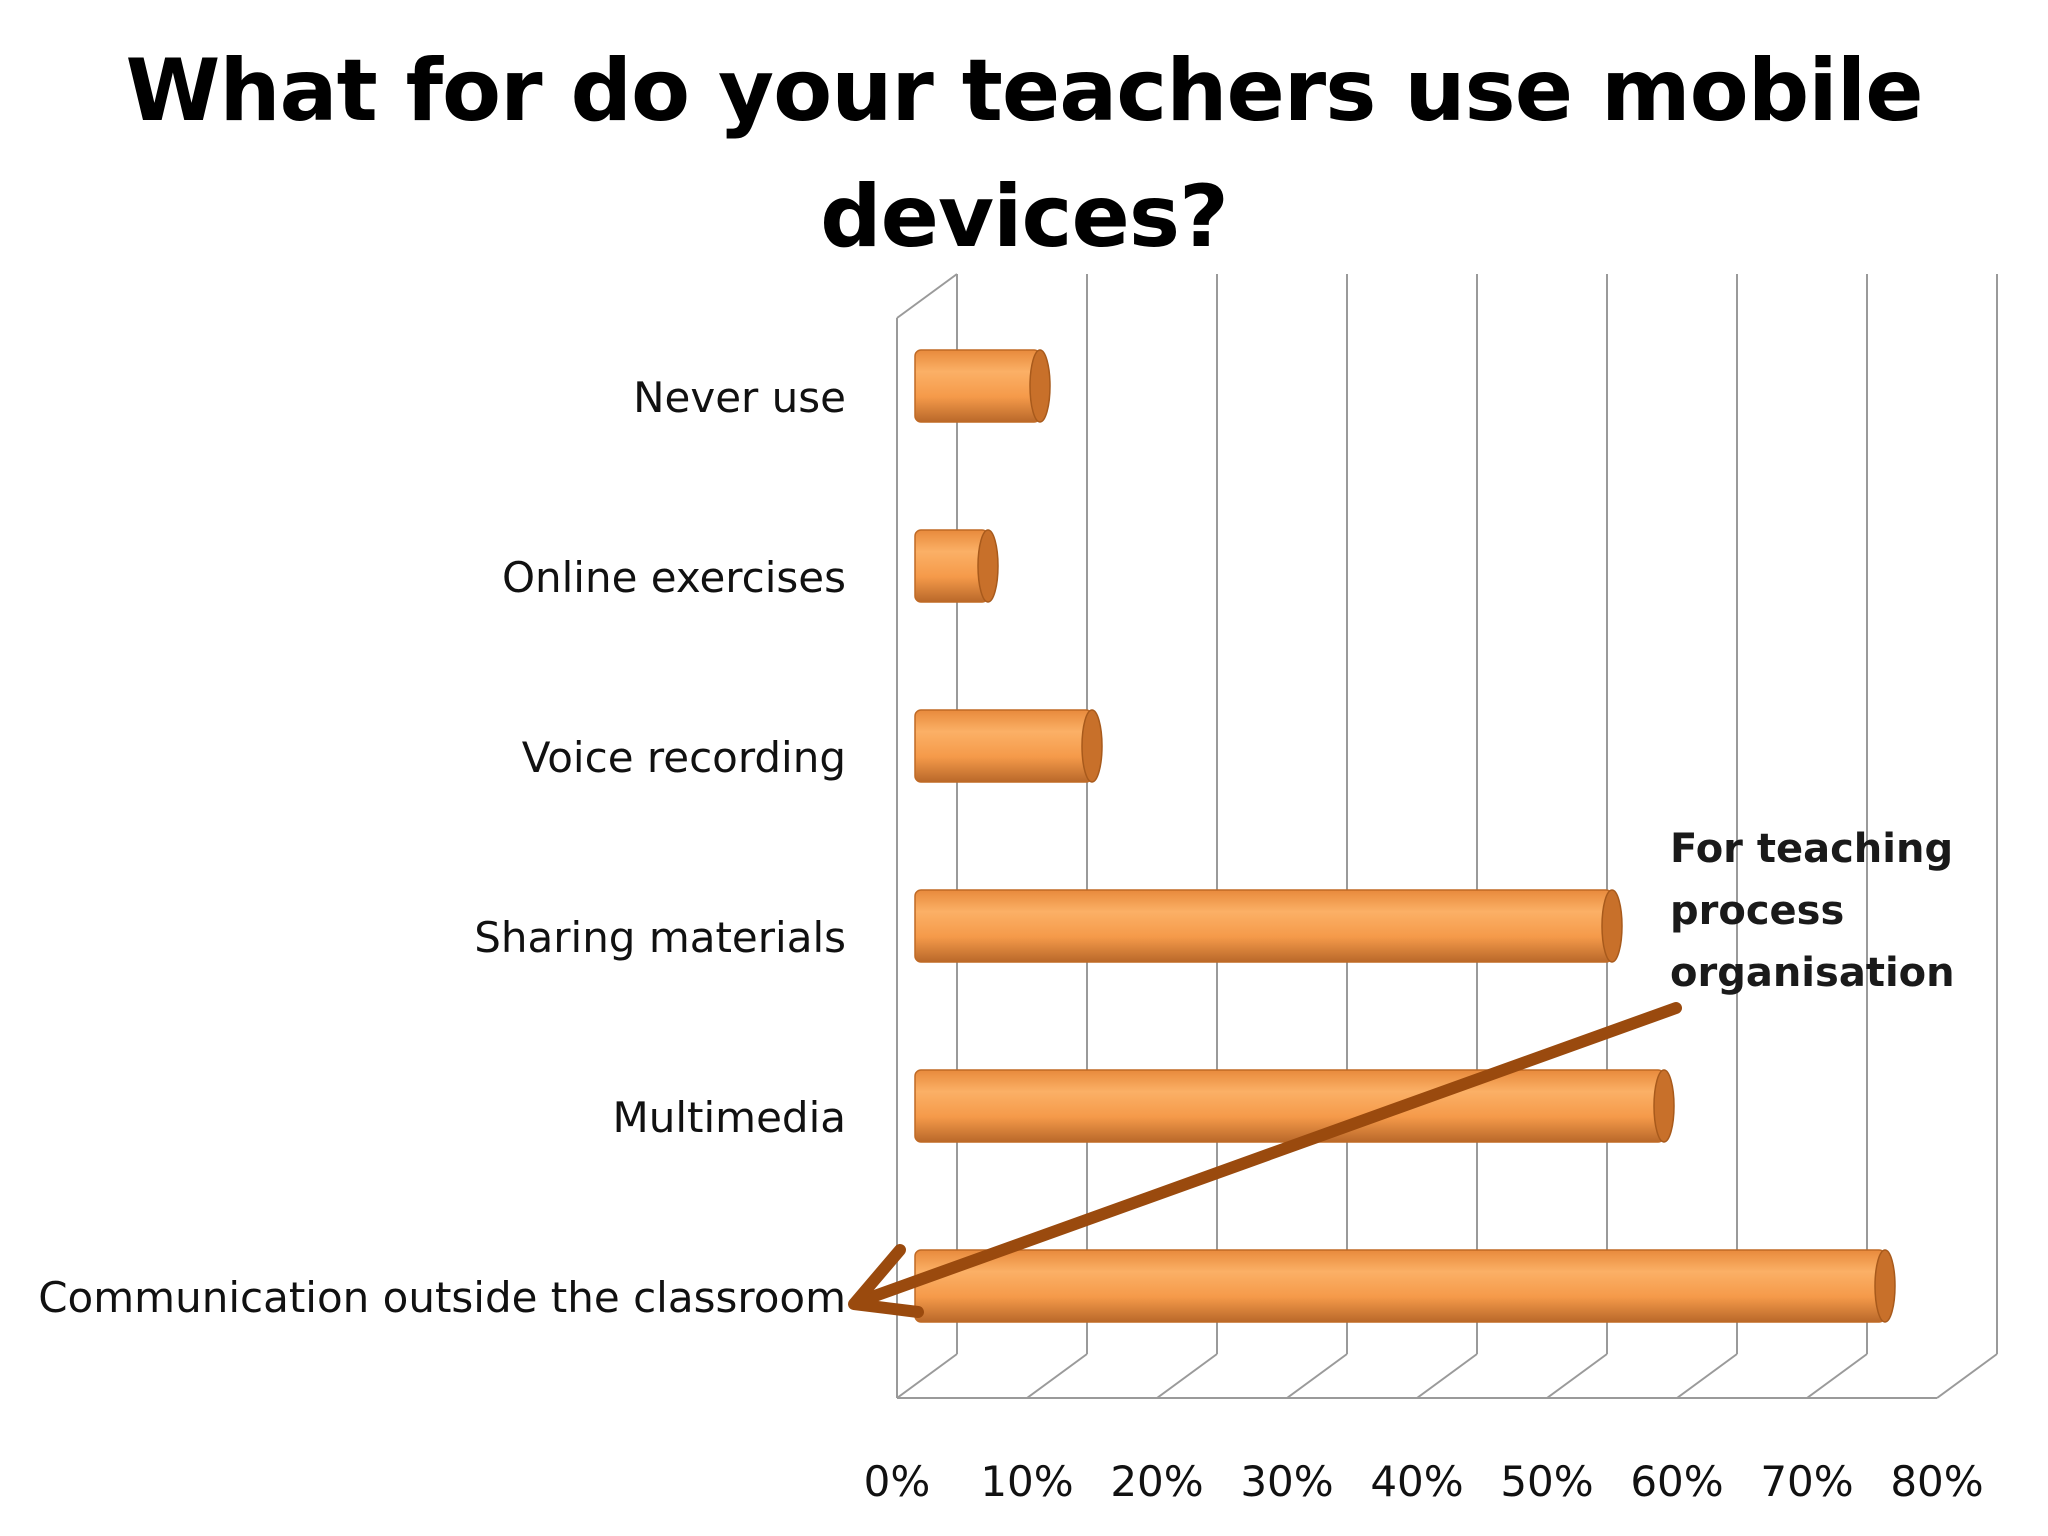  I want to click on annotation-line-2: process, so click(1757, 911).